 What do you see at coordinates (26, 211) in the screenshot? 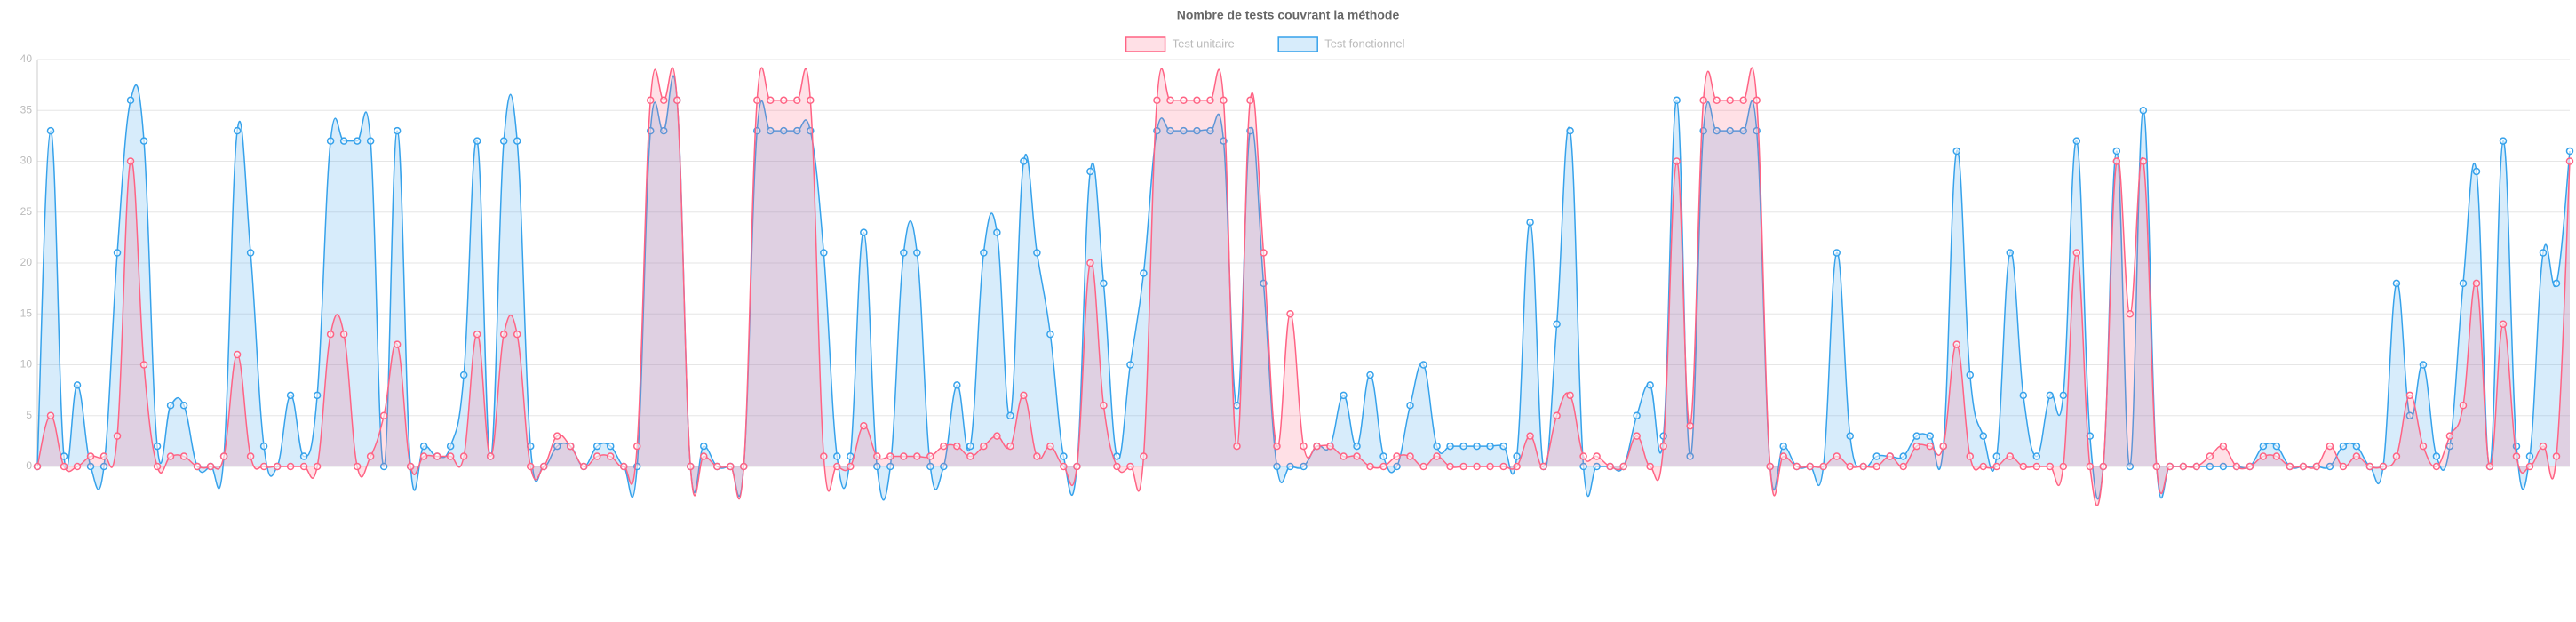
I see `y-tick-label: 25` at bounding box center [26, 211].